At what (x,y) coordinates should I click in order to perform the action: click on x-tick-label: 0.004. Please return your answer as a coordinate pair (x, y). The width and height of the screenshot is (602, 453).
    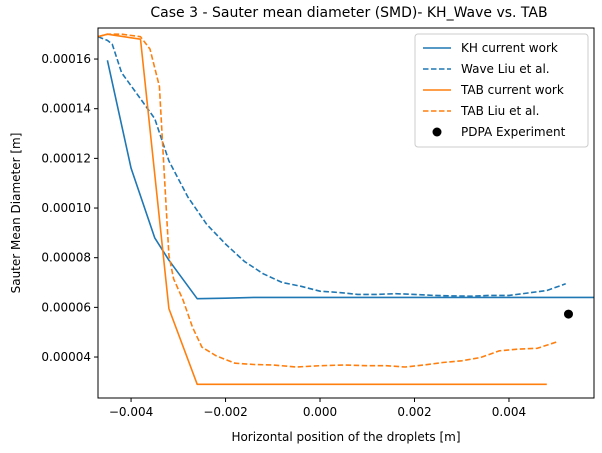
    Looking at the image, I should click on (509, 412).